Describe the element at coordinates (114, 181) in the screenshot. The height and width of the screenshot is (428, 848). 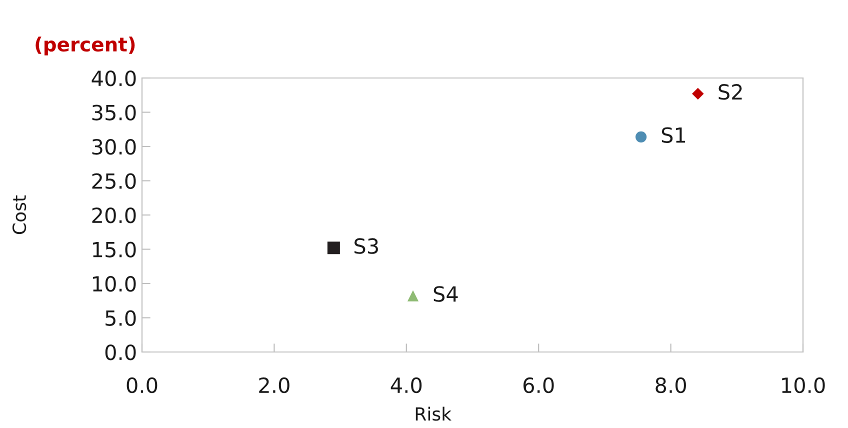
I see `y-tick-label: 25.0` at that location.